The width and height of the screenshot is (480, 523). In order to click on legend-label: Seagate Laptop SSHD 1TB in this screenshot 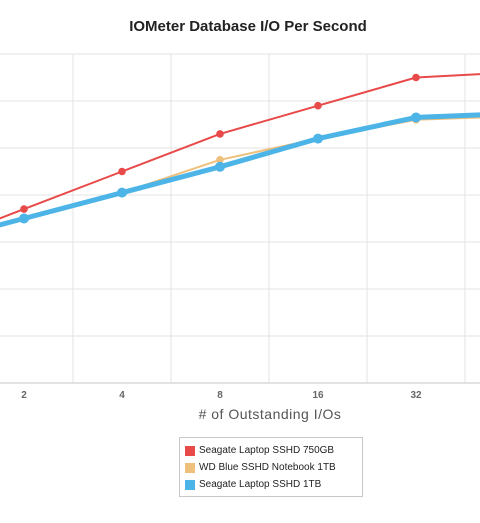, I will do `click(260, 484)`.